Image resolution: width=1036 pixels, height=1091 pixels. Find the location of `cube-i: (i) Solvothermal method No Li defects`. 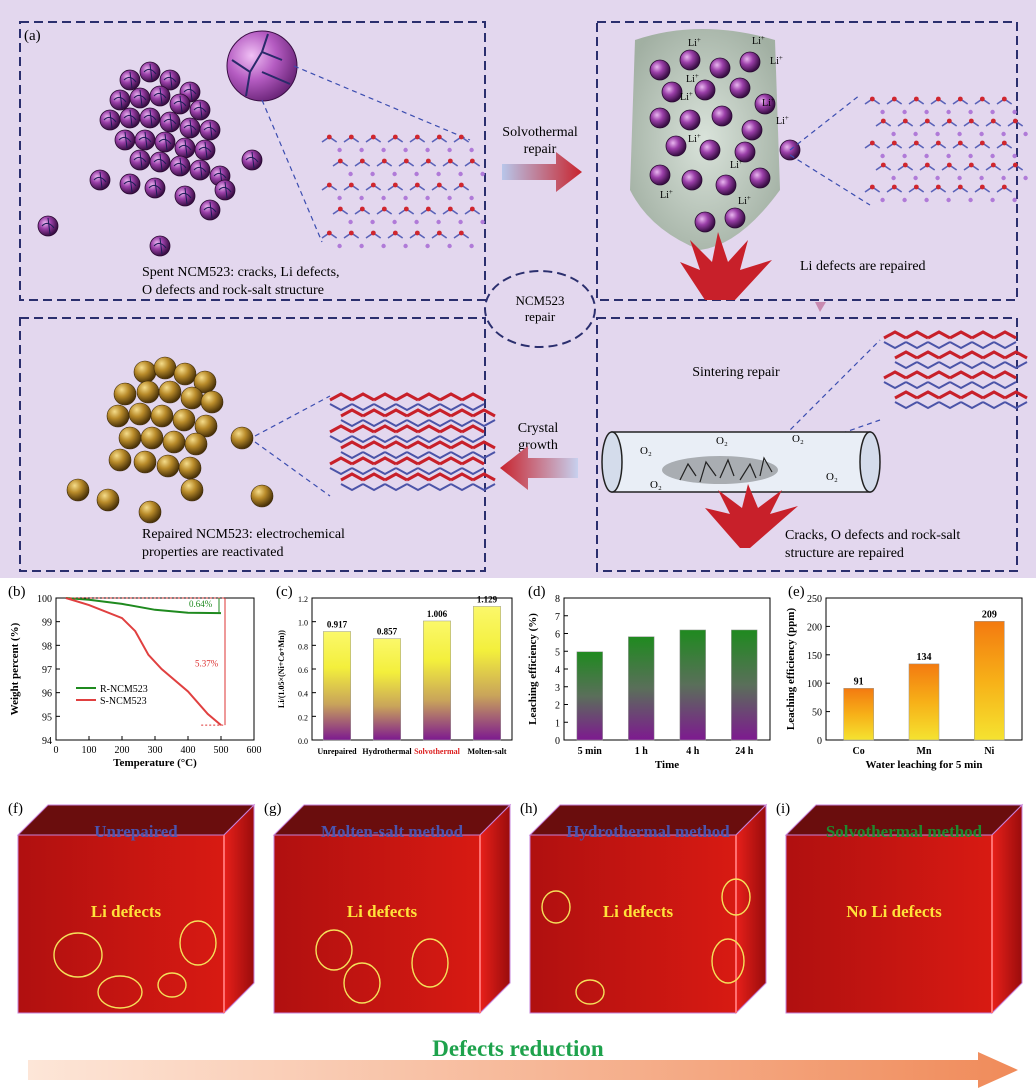

cube-i: (i) Solvothermal method No Li defects is located at coordinates (900, 908).